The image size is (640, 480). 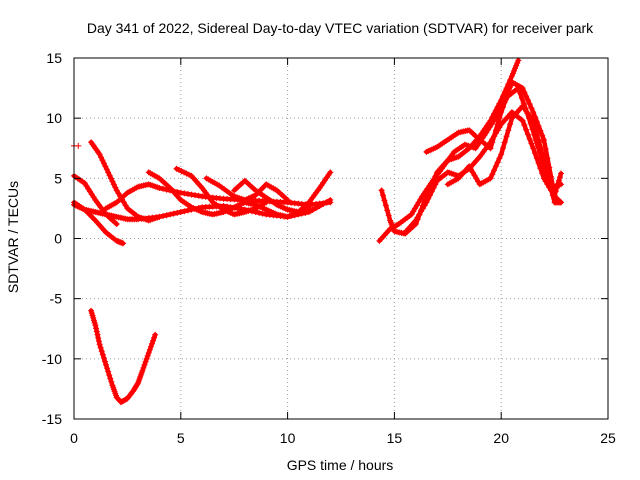 What do you see at coordinates (54, 58) in the screenshot?
I see `y-tick-label: 15` at bounding box center [54, 58].